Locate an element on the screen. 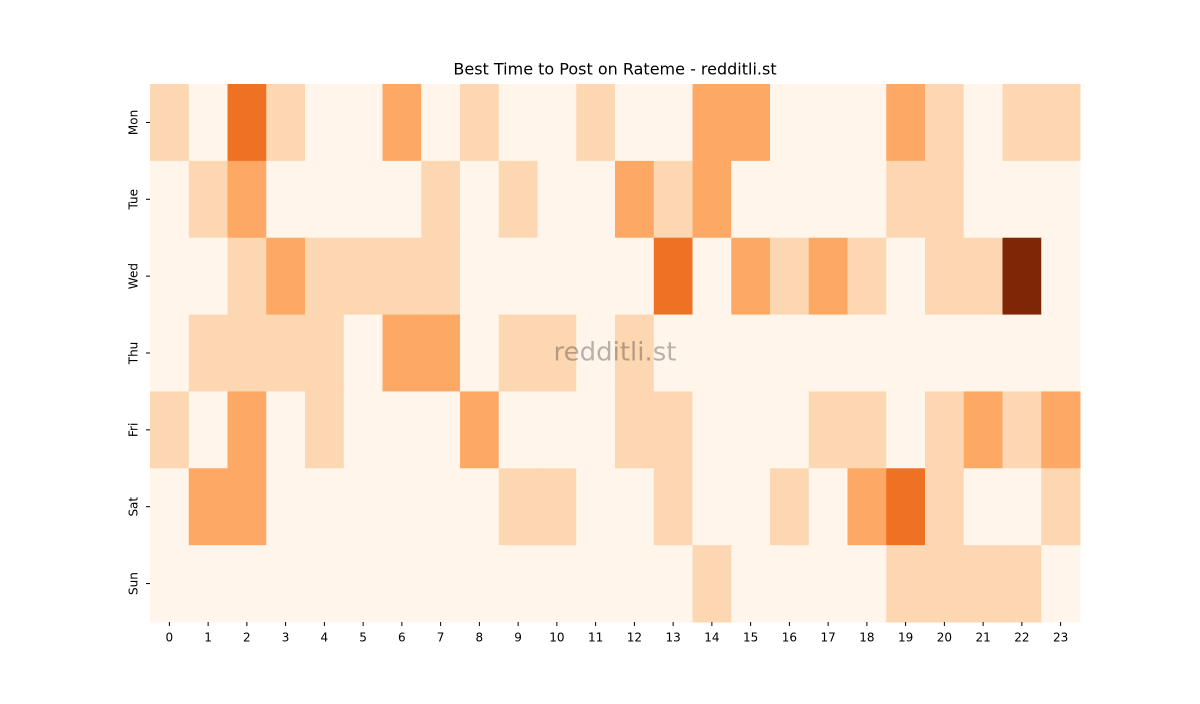  x-tick-label: 12 is located at coordinates (634, 638).